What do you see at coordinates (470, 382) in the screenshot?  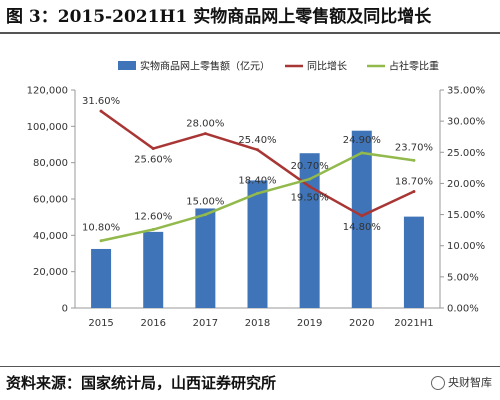 I see `watermark-text: 央财智库` at bounding box center [470, 382].